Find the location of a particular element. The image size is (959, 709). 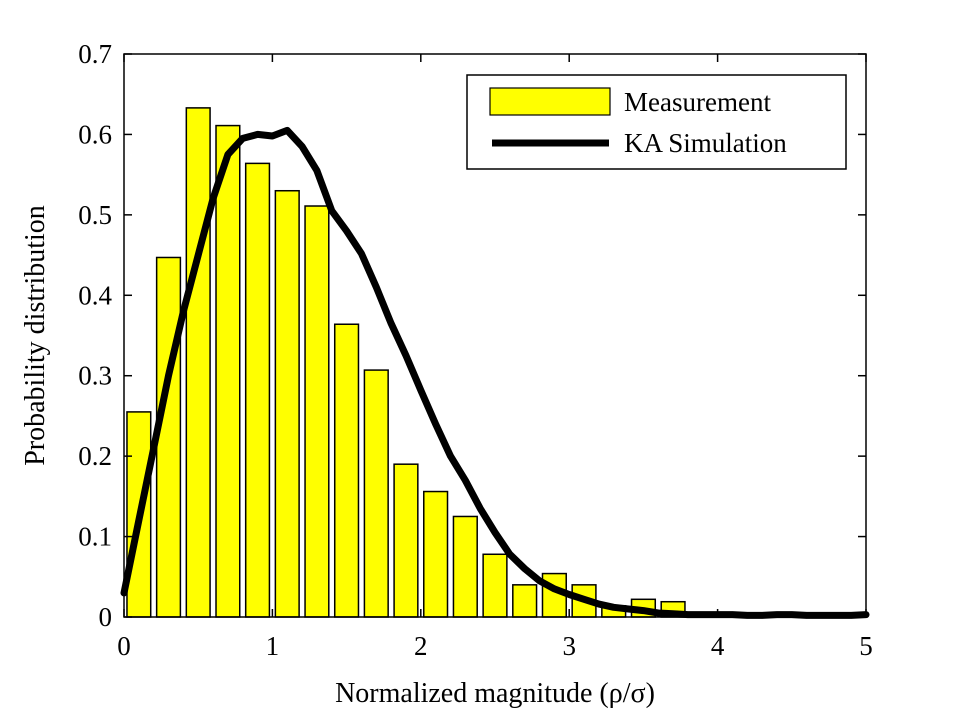

legend-ka-simulation-label: KA Simulation is located at coordinates (705, 143).